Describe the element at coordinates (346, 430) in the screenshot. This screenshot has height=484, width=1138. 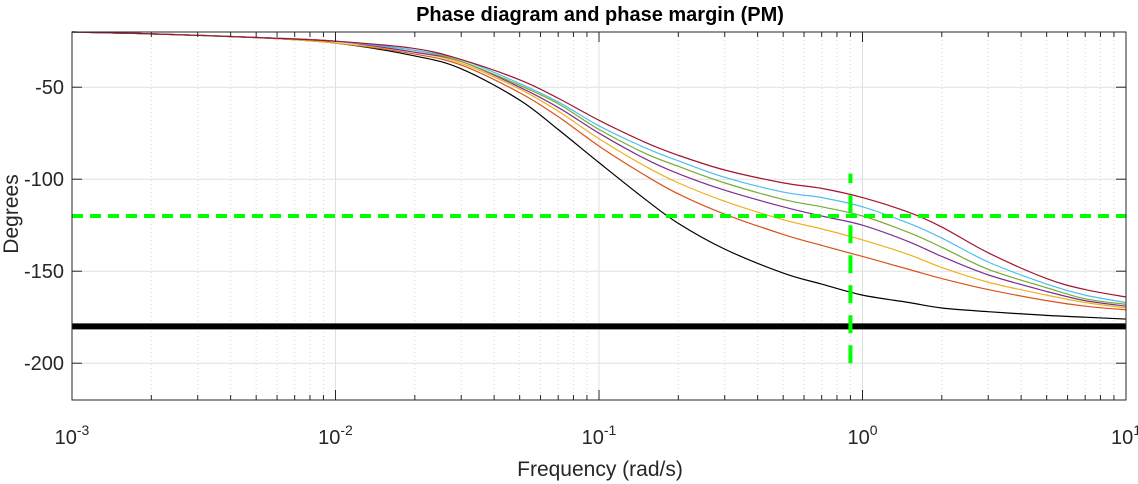
I see `x-tick-exponent: -2` at that location.